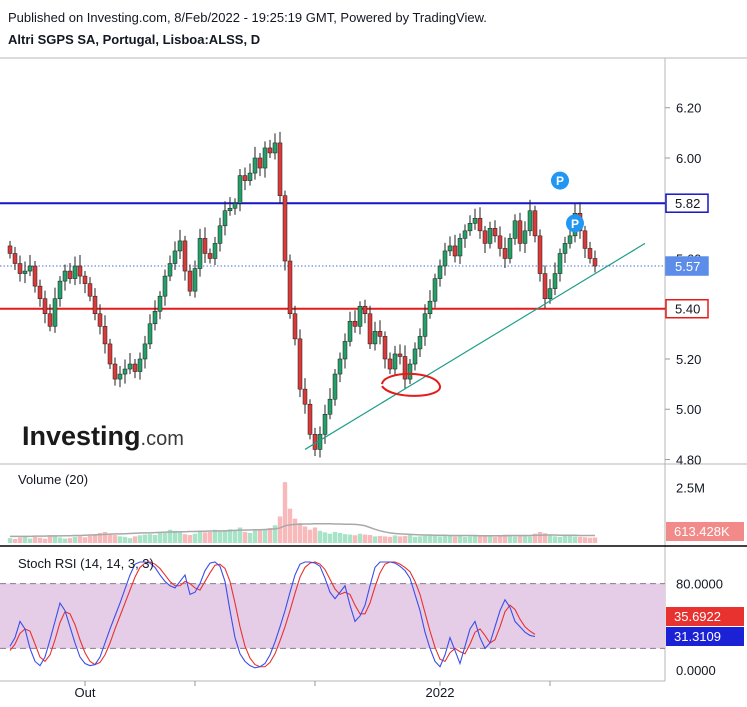 This screenshot has width=747, height=707. What do you see at coordinates (440, 692) in the screenshot?
I see `time-axis-label: 2022` at bounding box center [440, 692].